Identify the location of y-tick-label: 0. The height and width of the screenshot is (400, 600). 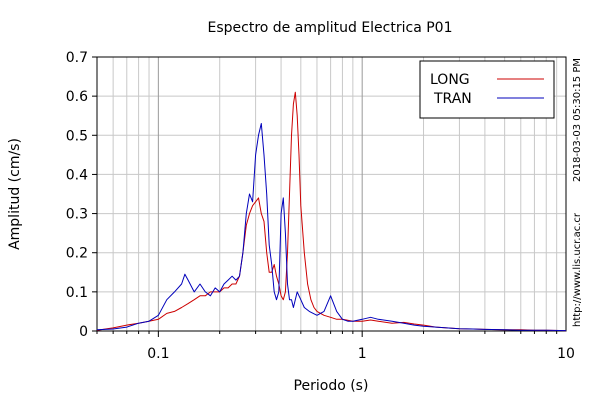
(83, 332).